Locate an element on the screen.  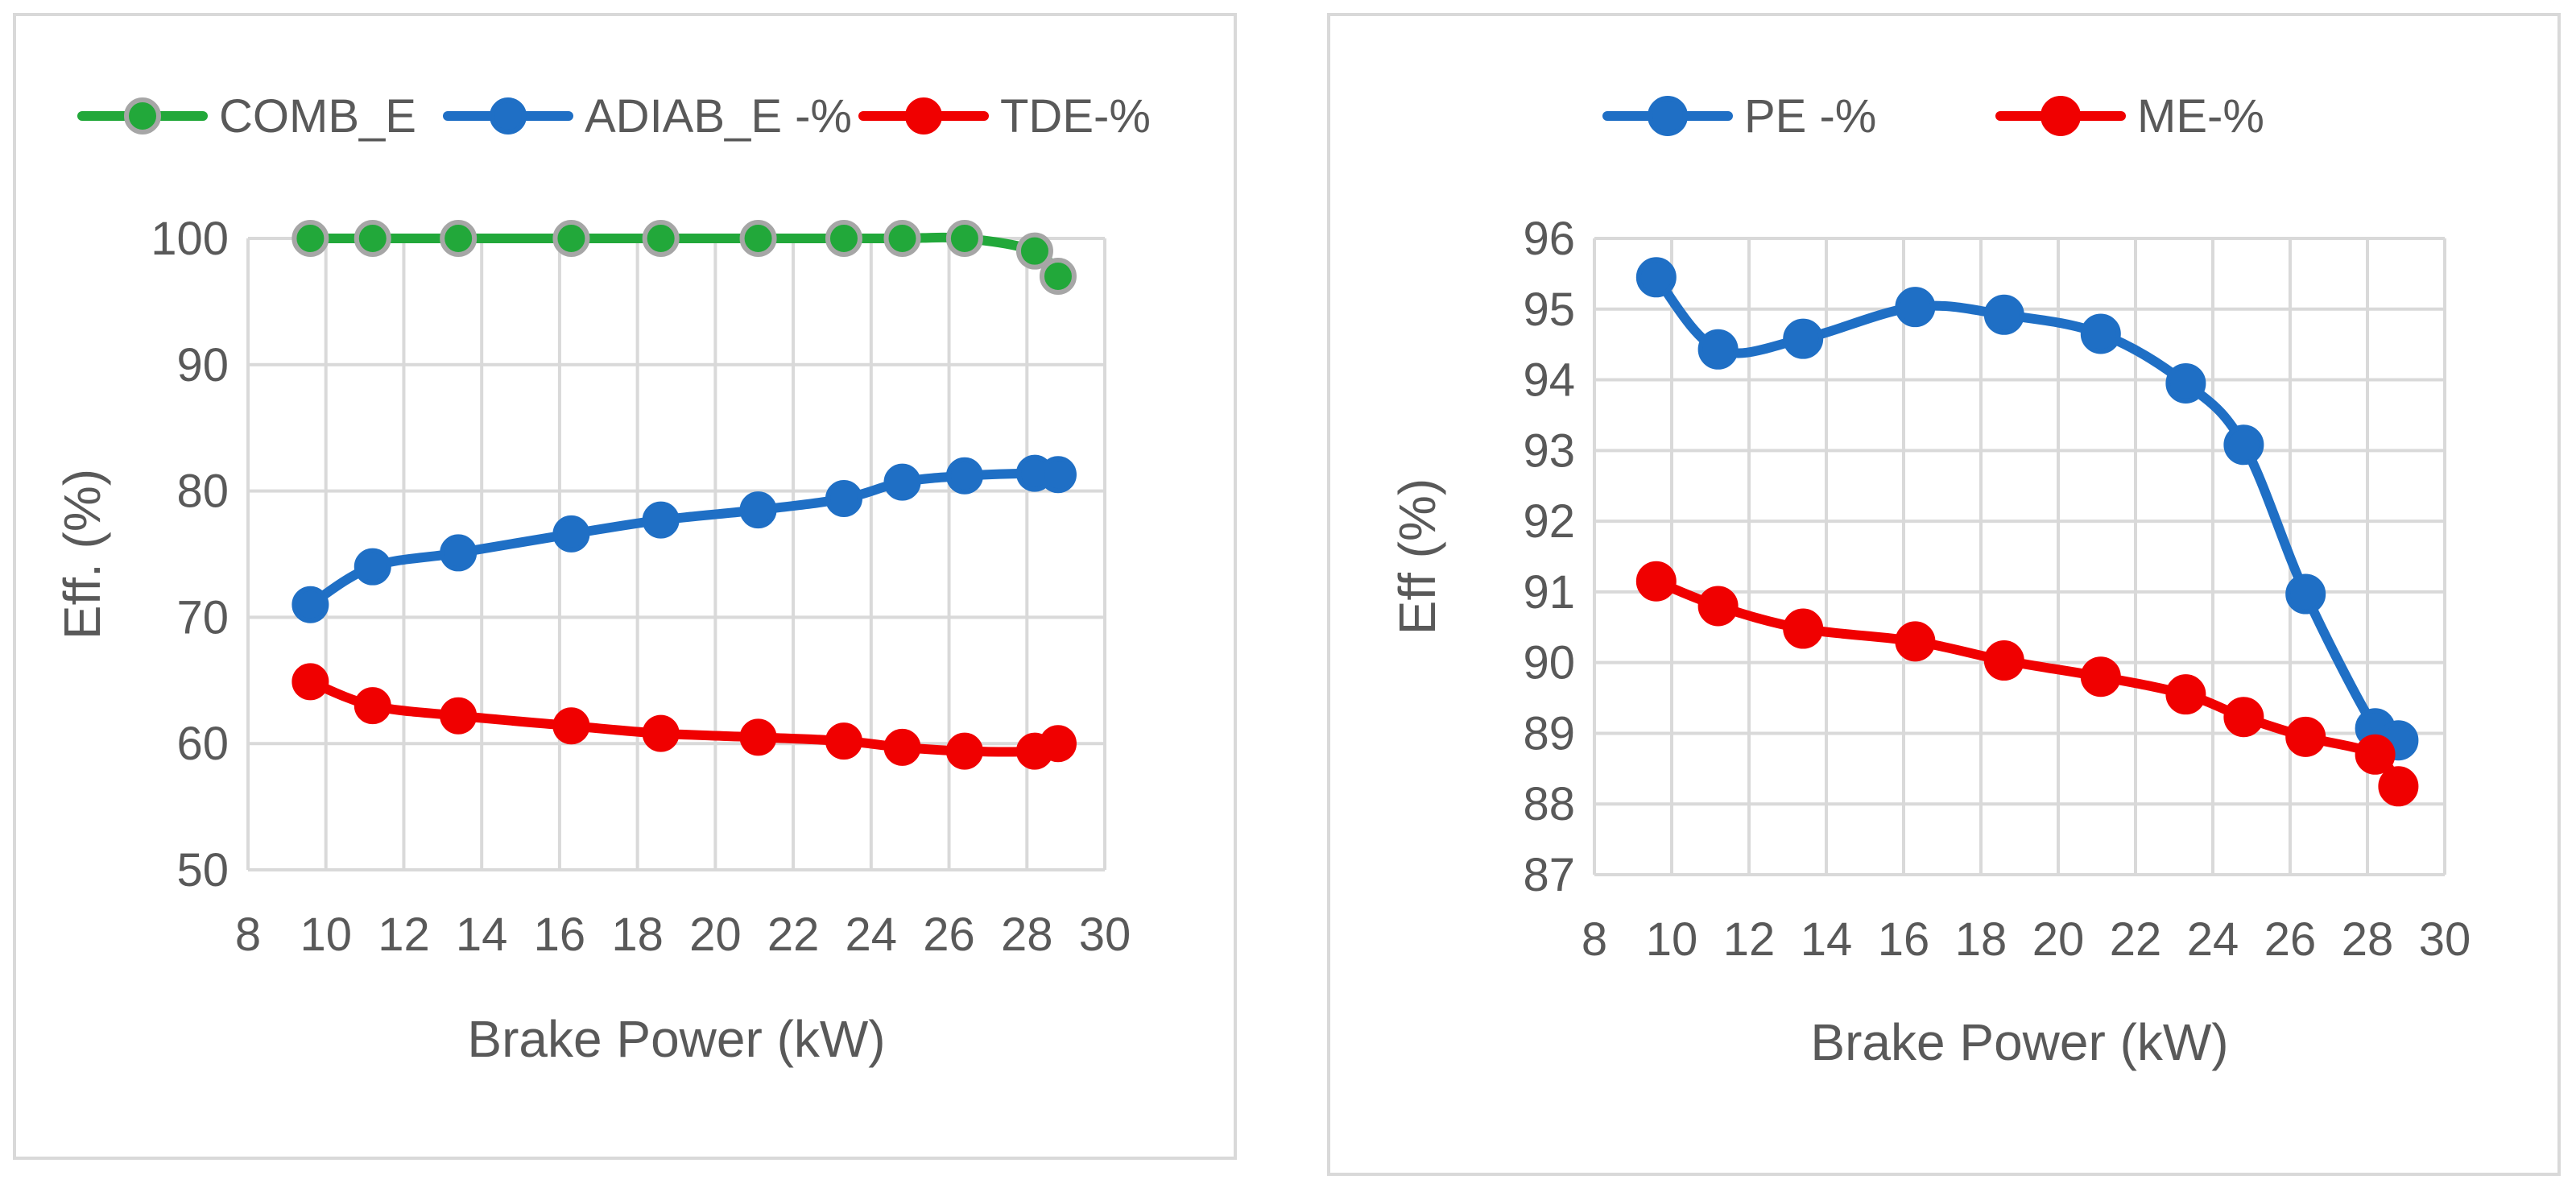
legend-marker-adiab-e is located at coordinates (508, 116).